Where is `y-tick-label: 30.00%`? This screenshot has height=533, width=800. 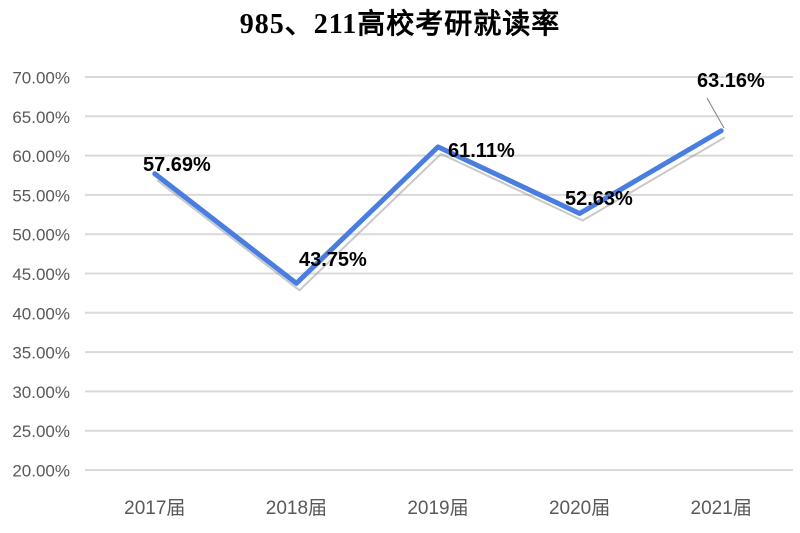
y-tick-label: 30.00% is located at coordinates (41, 392).